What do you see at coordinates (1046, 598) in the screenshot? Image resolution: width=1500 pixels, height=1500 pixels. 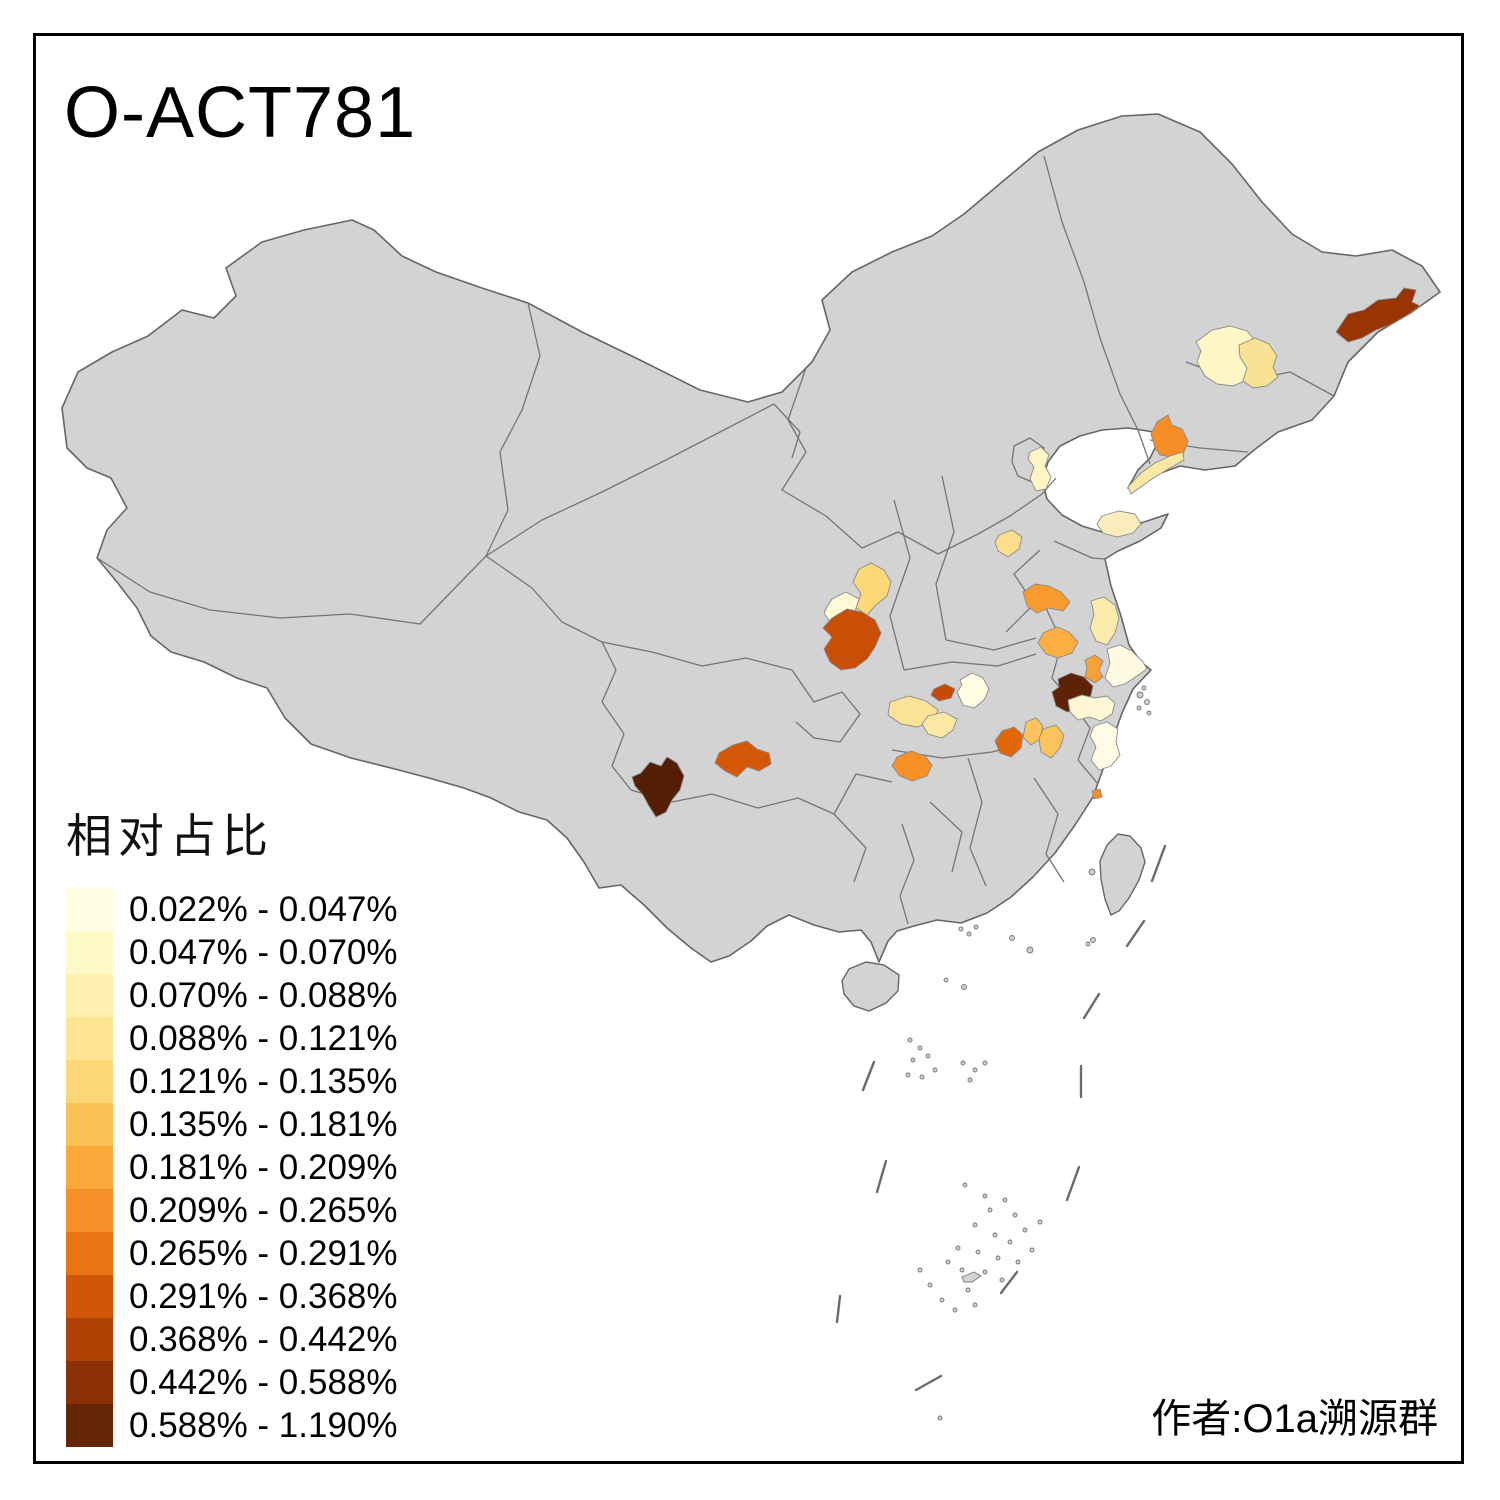 I see `region-xuzhou` at bounding box center [1046, 598].